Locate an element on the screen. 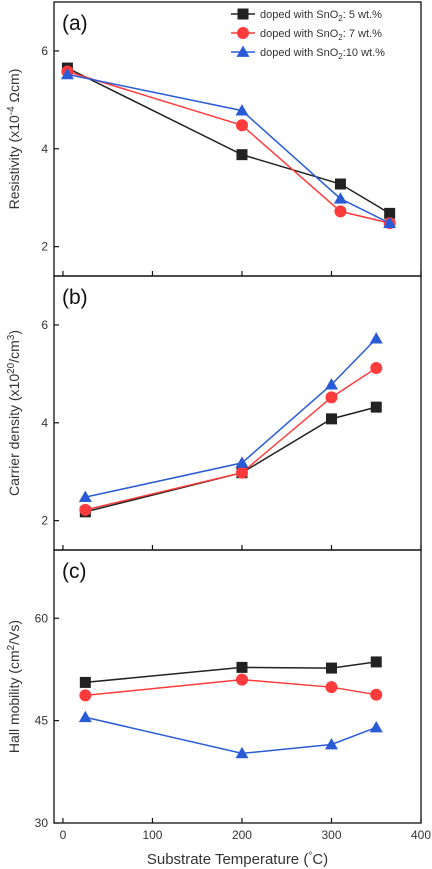  panel-label: (c) is located at coordinates (74, 571).